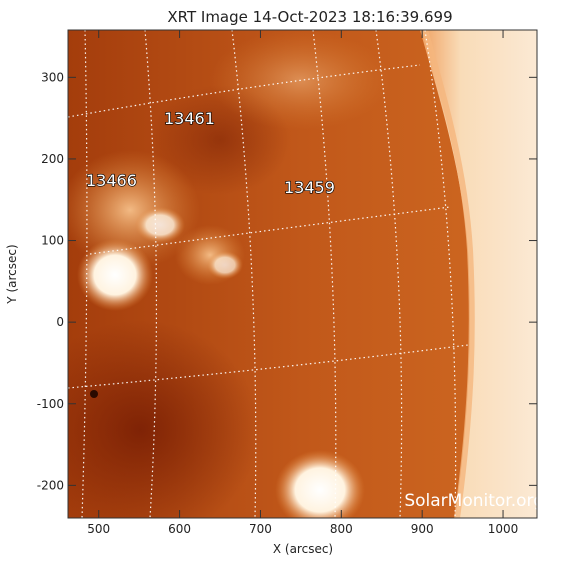 This screenshot has width=564, height=564. I want to click on image-title: XRT Image 14-Oct-2023 18:16:39.699, so click(309, 17).